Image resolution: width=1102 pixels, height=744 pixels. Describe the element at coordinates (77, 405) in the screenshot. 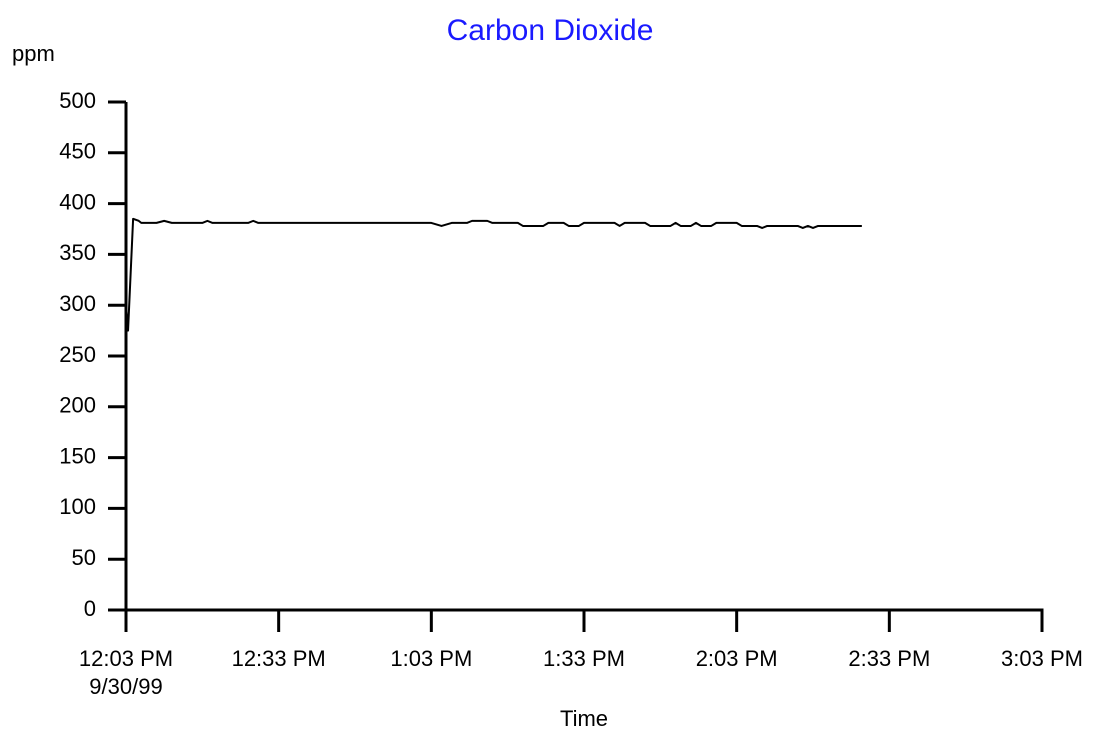

I see `y-tick-label: 200` at that location.